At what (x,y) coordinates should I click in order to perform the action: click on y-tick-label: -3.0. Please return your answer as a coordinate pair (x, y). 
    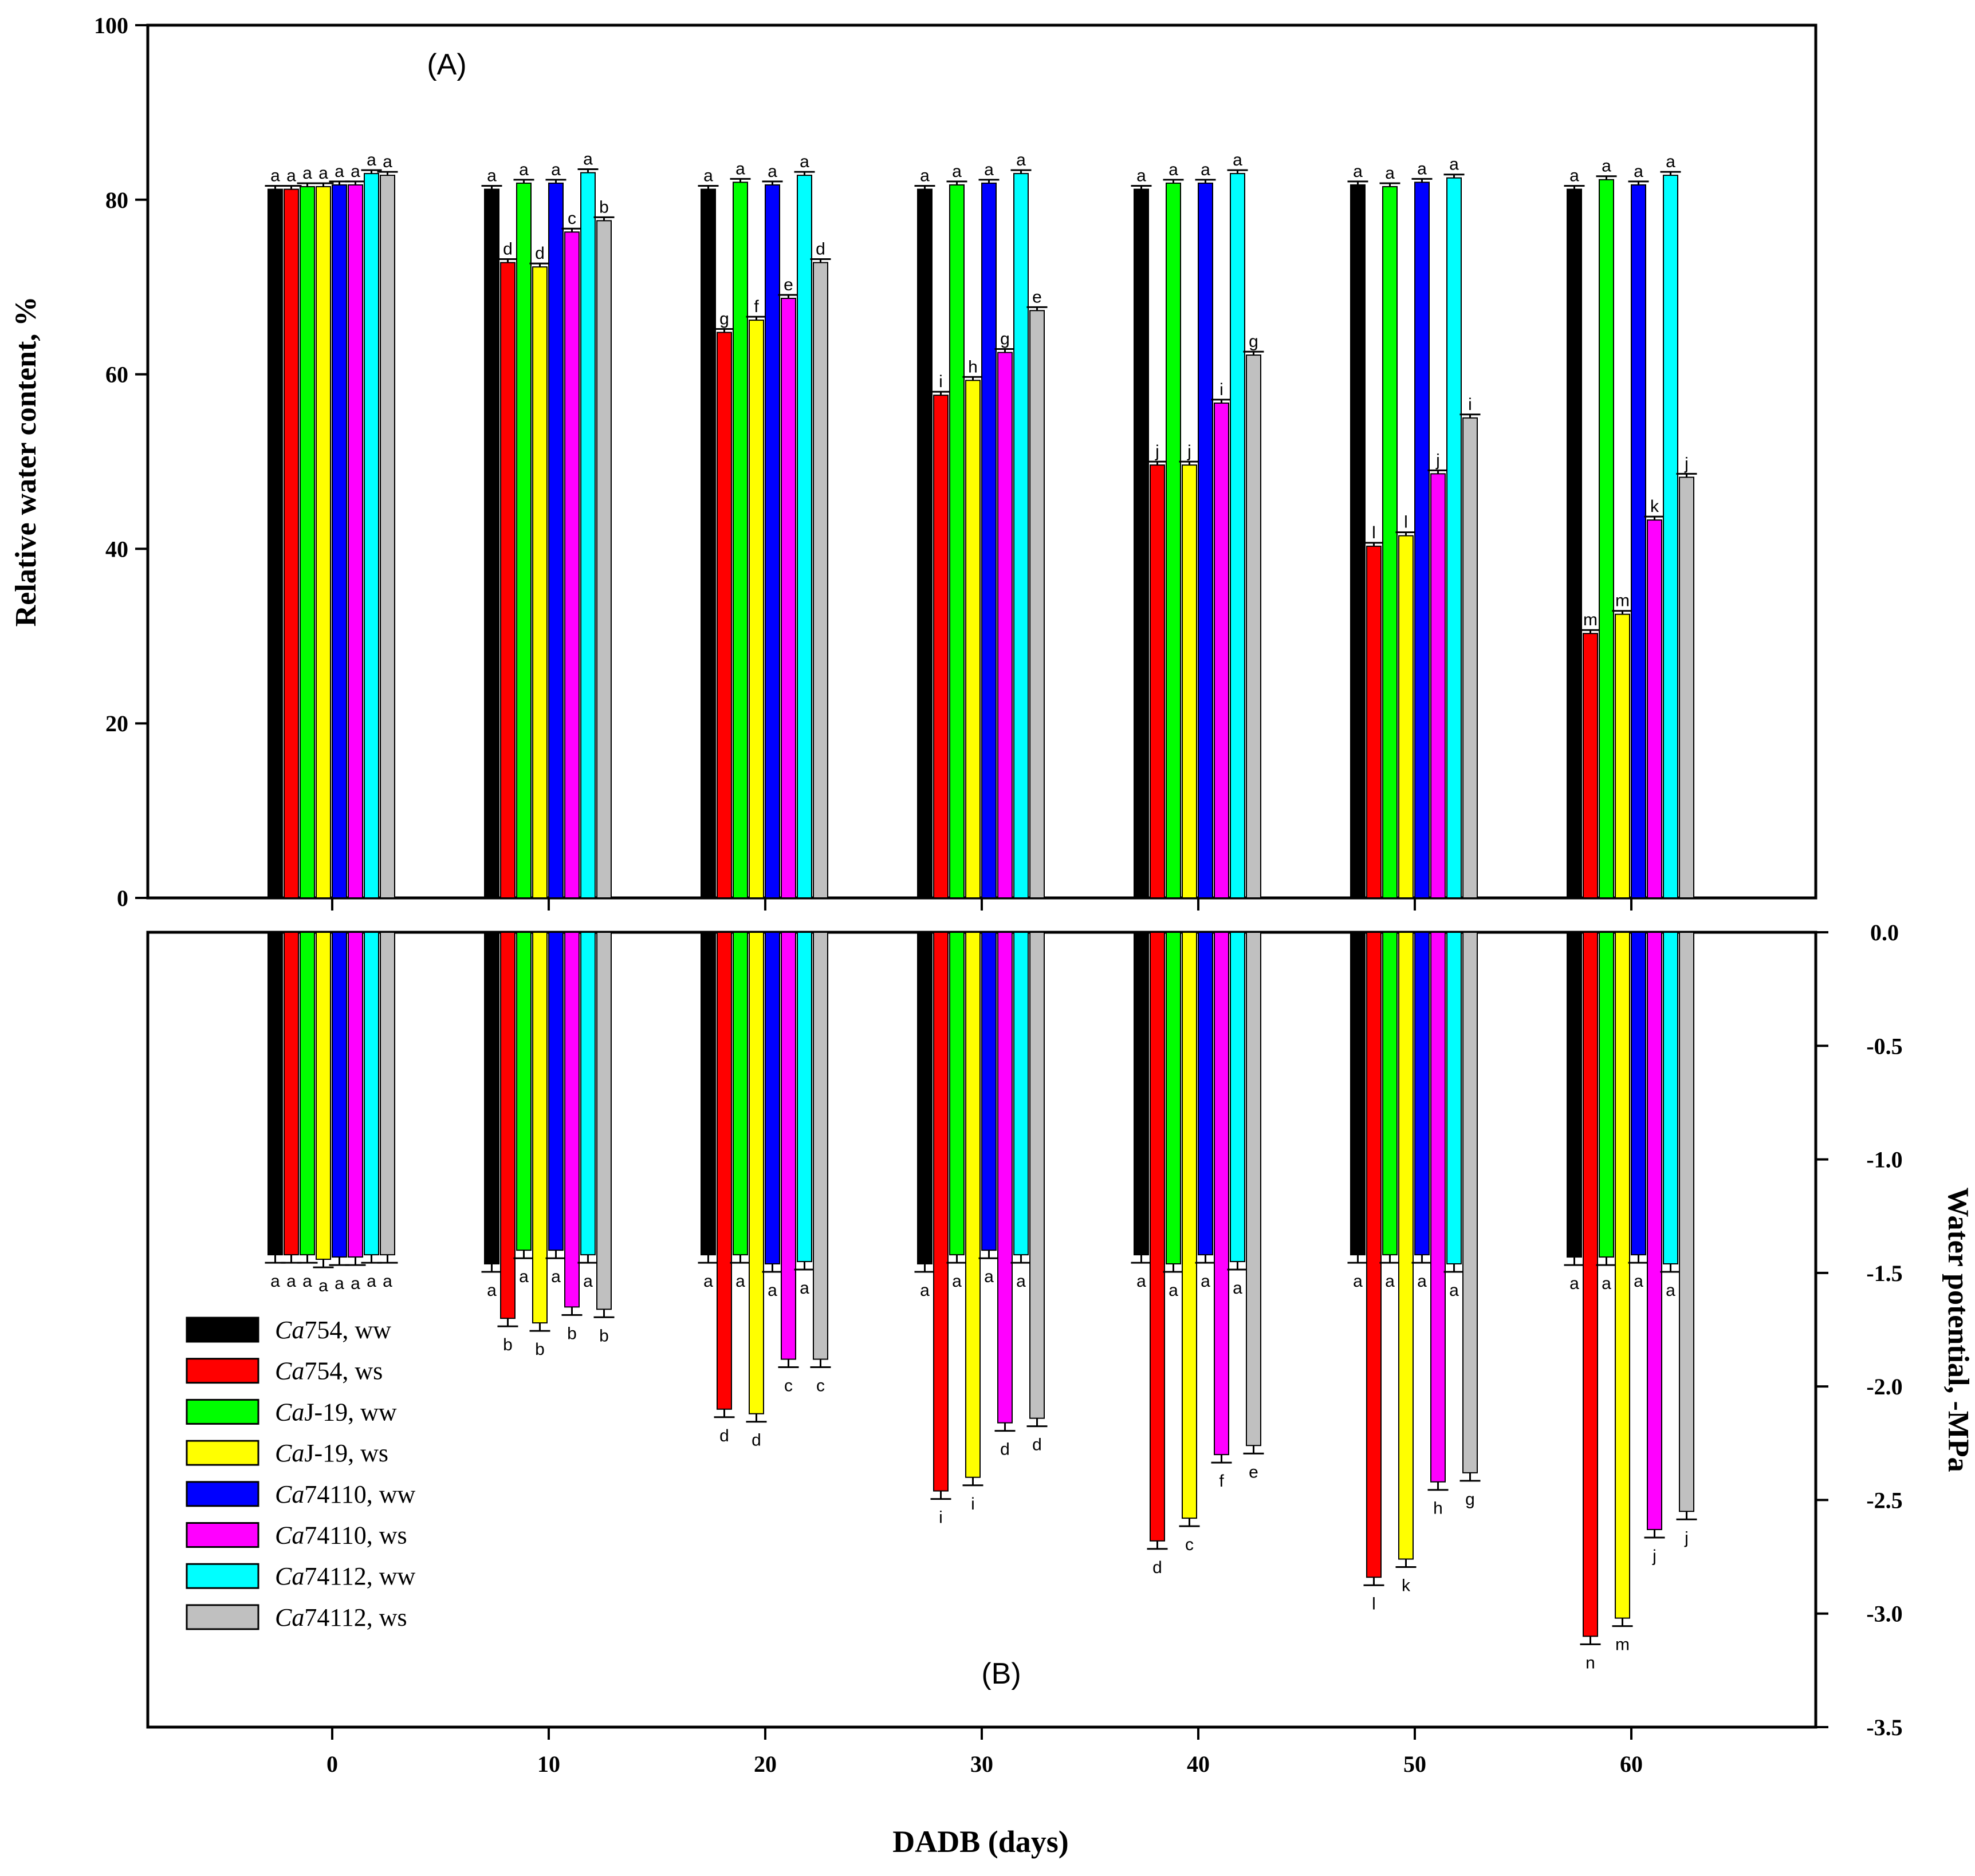
    Looking at the image, I should click on (1884, 1614).